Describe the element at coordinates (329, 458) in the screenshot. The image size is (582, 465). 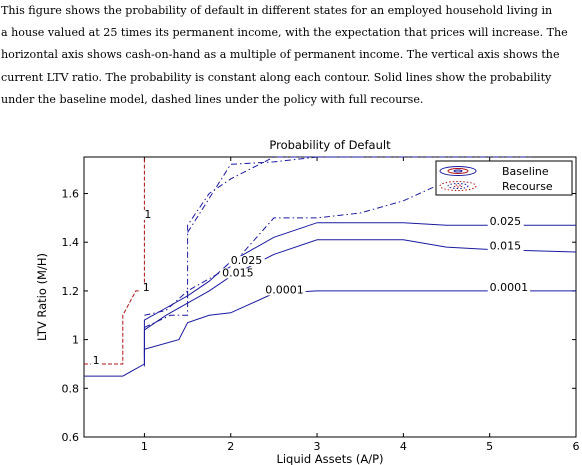
I see `x-axis-label: Liquid Assets (A/P)` at that location.